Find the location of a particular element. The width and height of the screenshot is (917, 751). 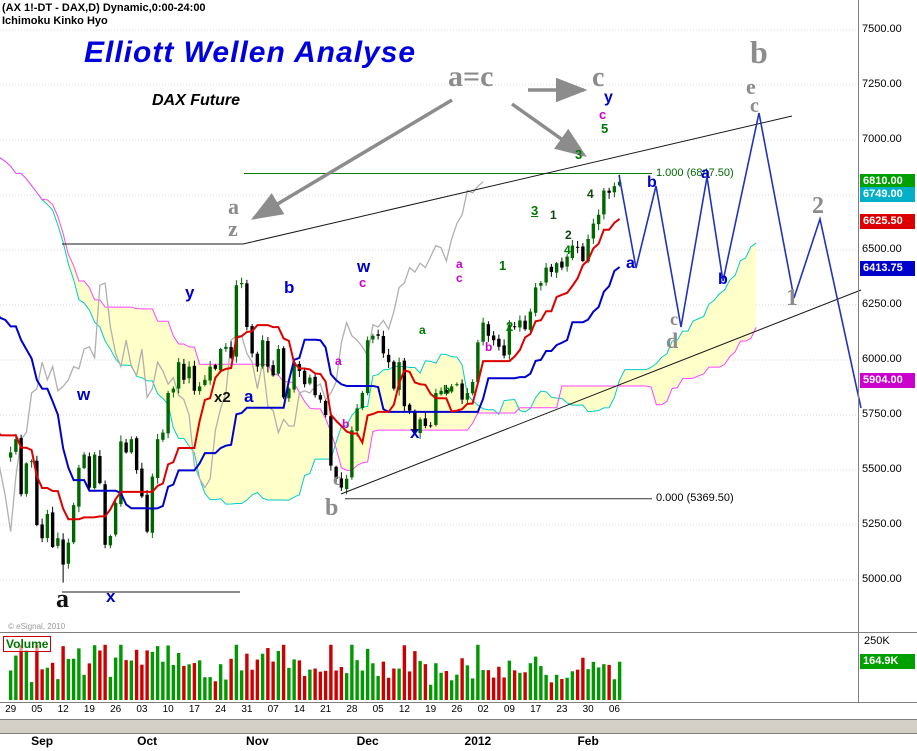

study-title: Ichimoku Kinko Hyo is located at coordinates (55, 21).